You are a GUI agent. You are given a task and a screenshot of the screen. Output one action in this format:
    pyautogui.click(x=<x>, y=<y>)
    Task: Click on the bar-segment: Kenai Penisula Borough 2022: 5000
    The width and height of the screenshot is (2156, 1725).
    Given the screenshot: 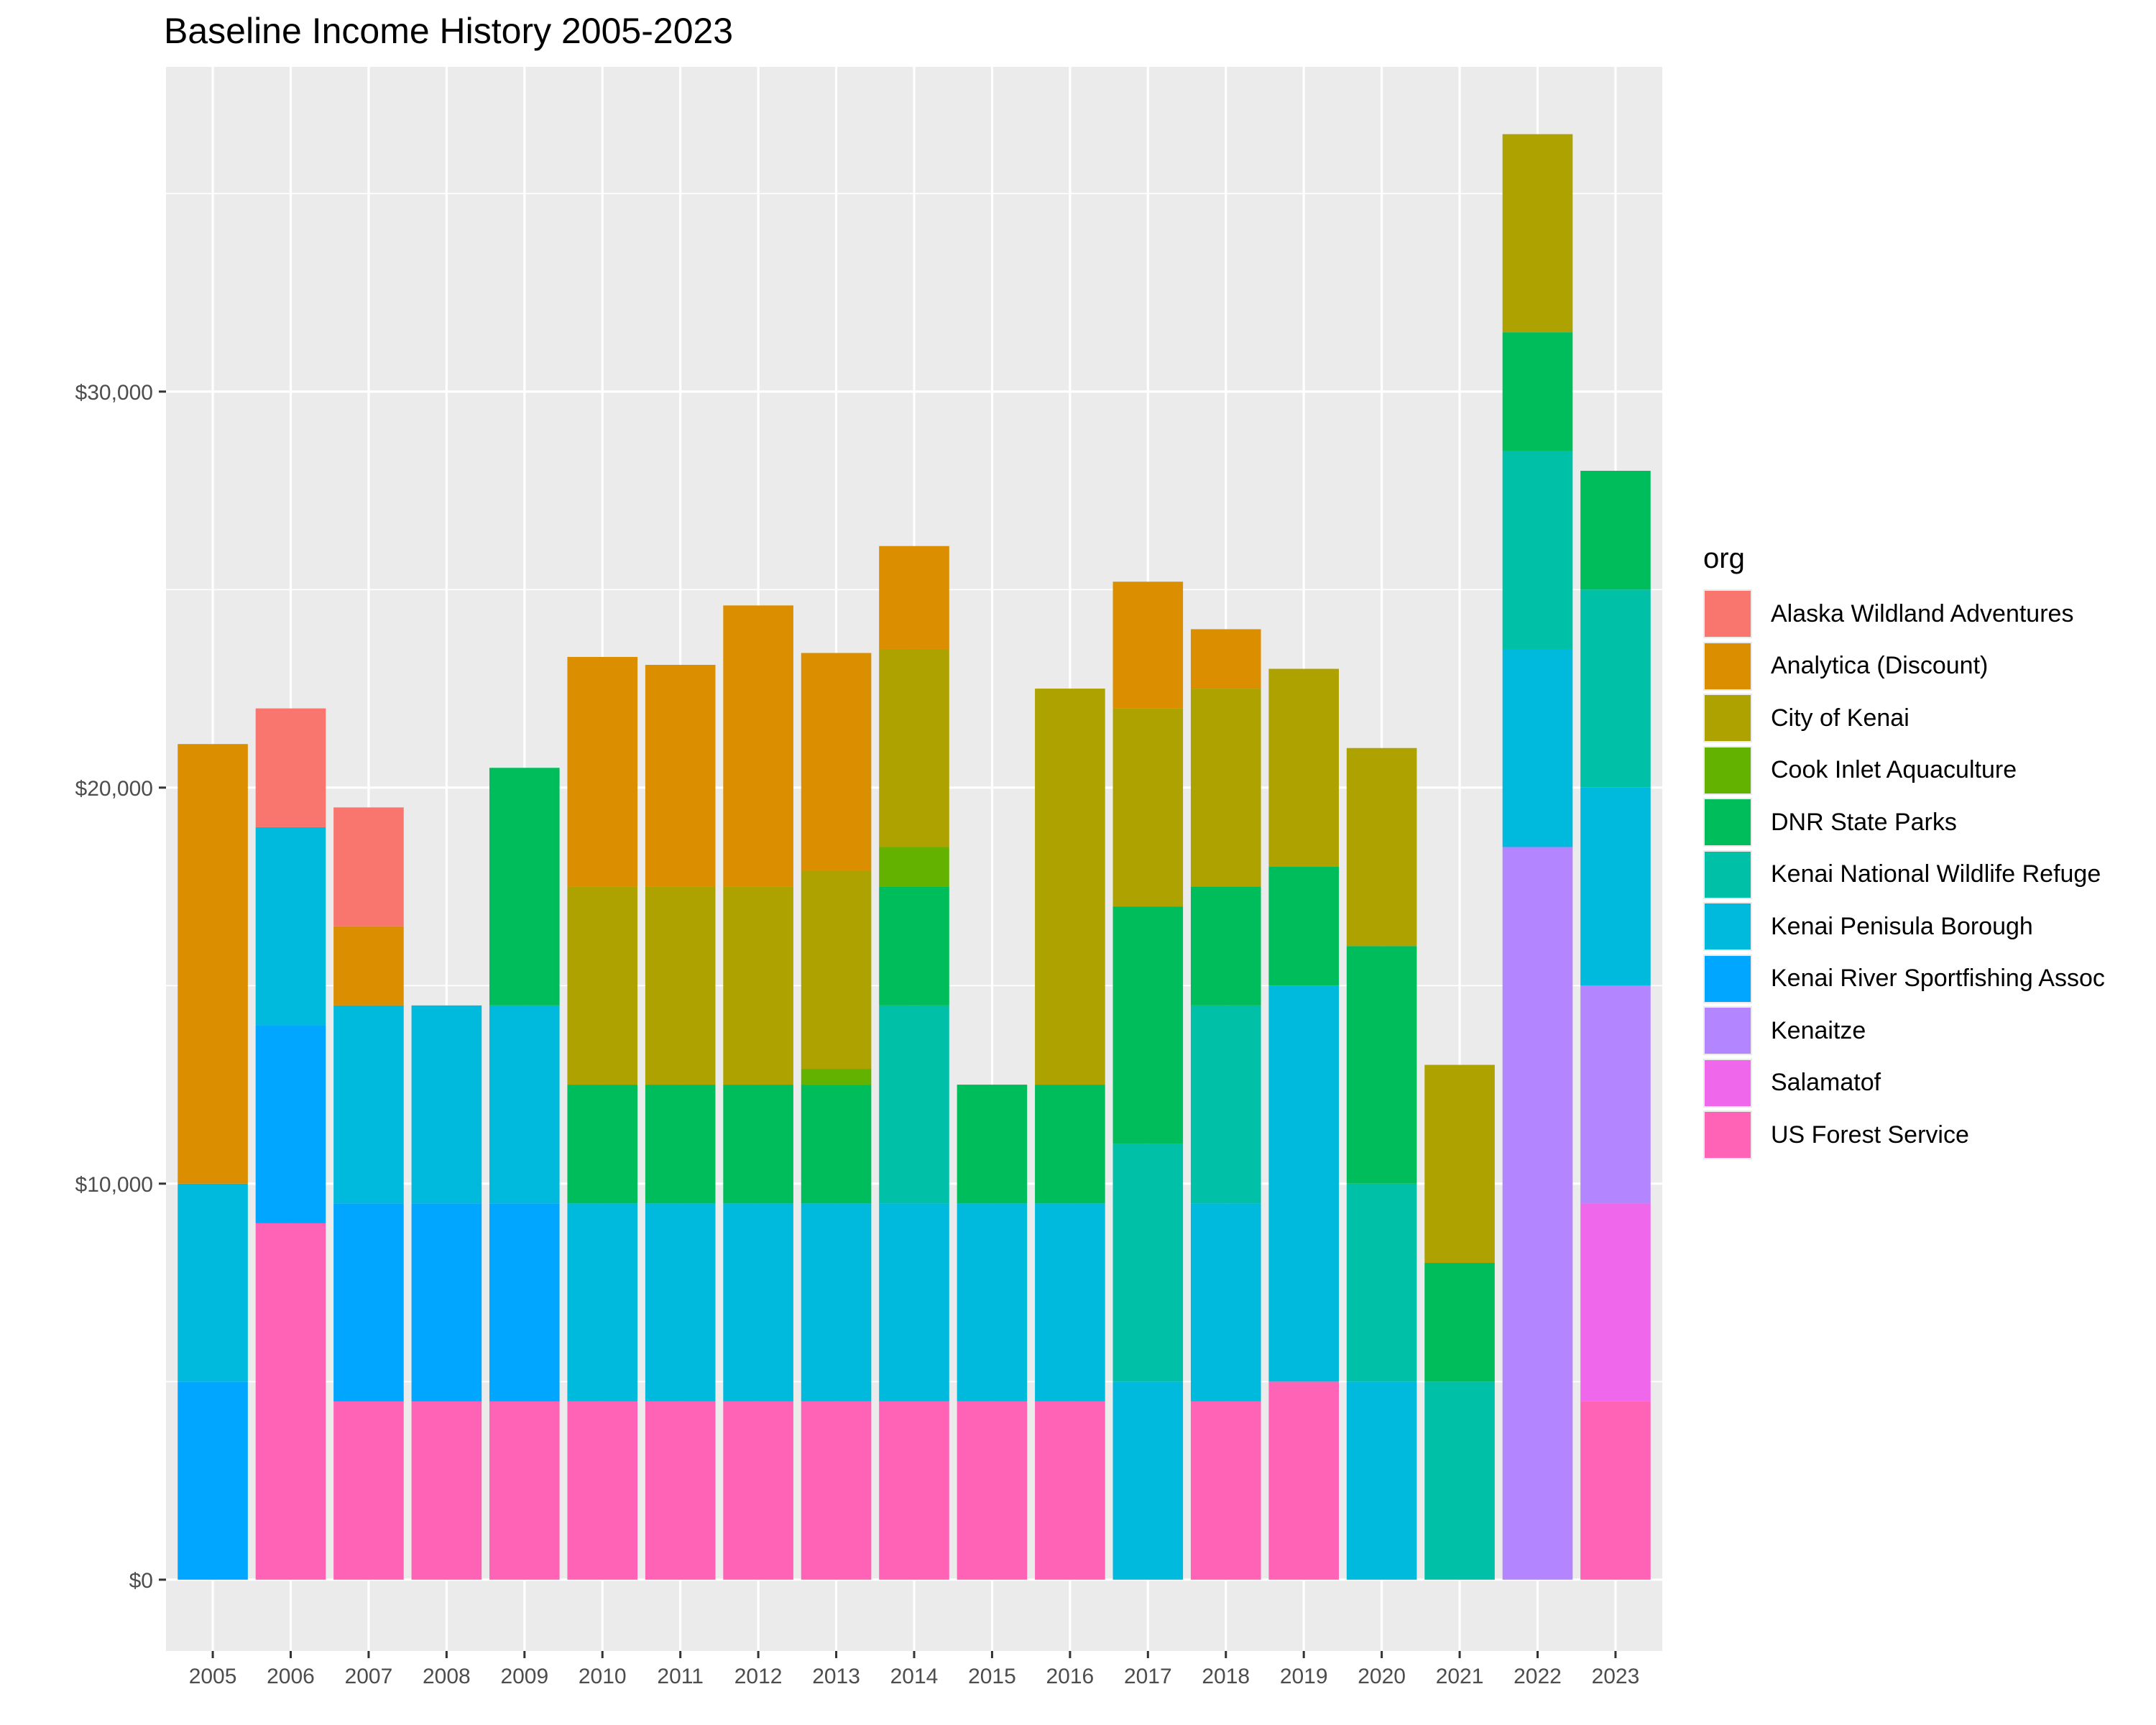 What is the action you would take?
    pyautogui.click(x=1538, y=747)
    